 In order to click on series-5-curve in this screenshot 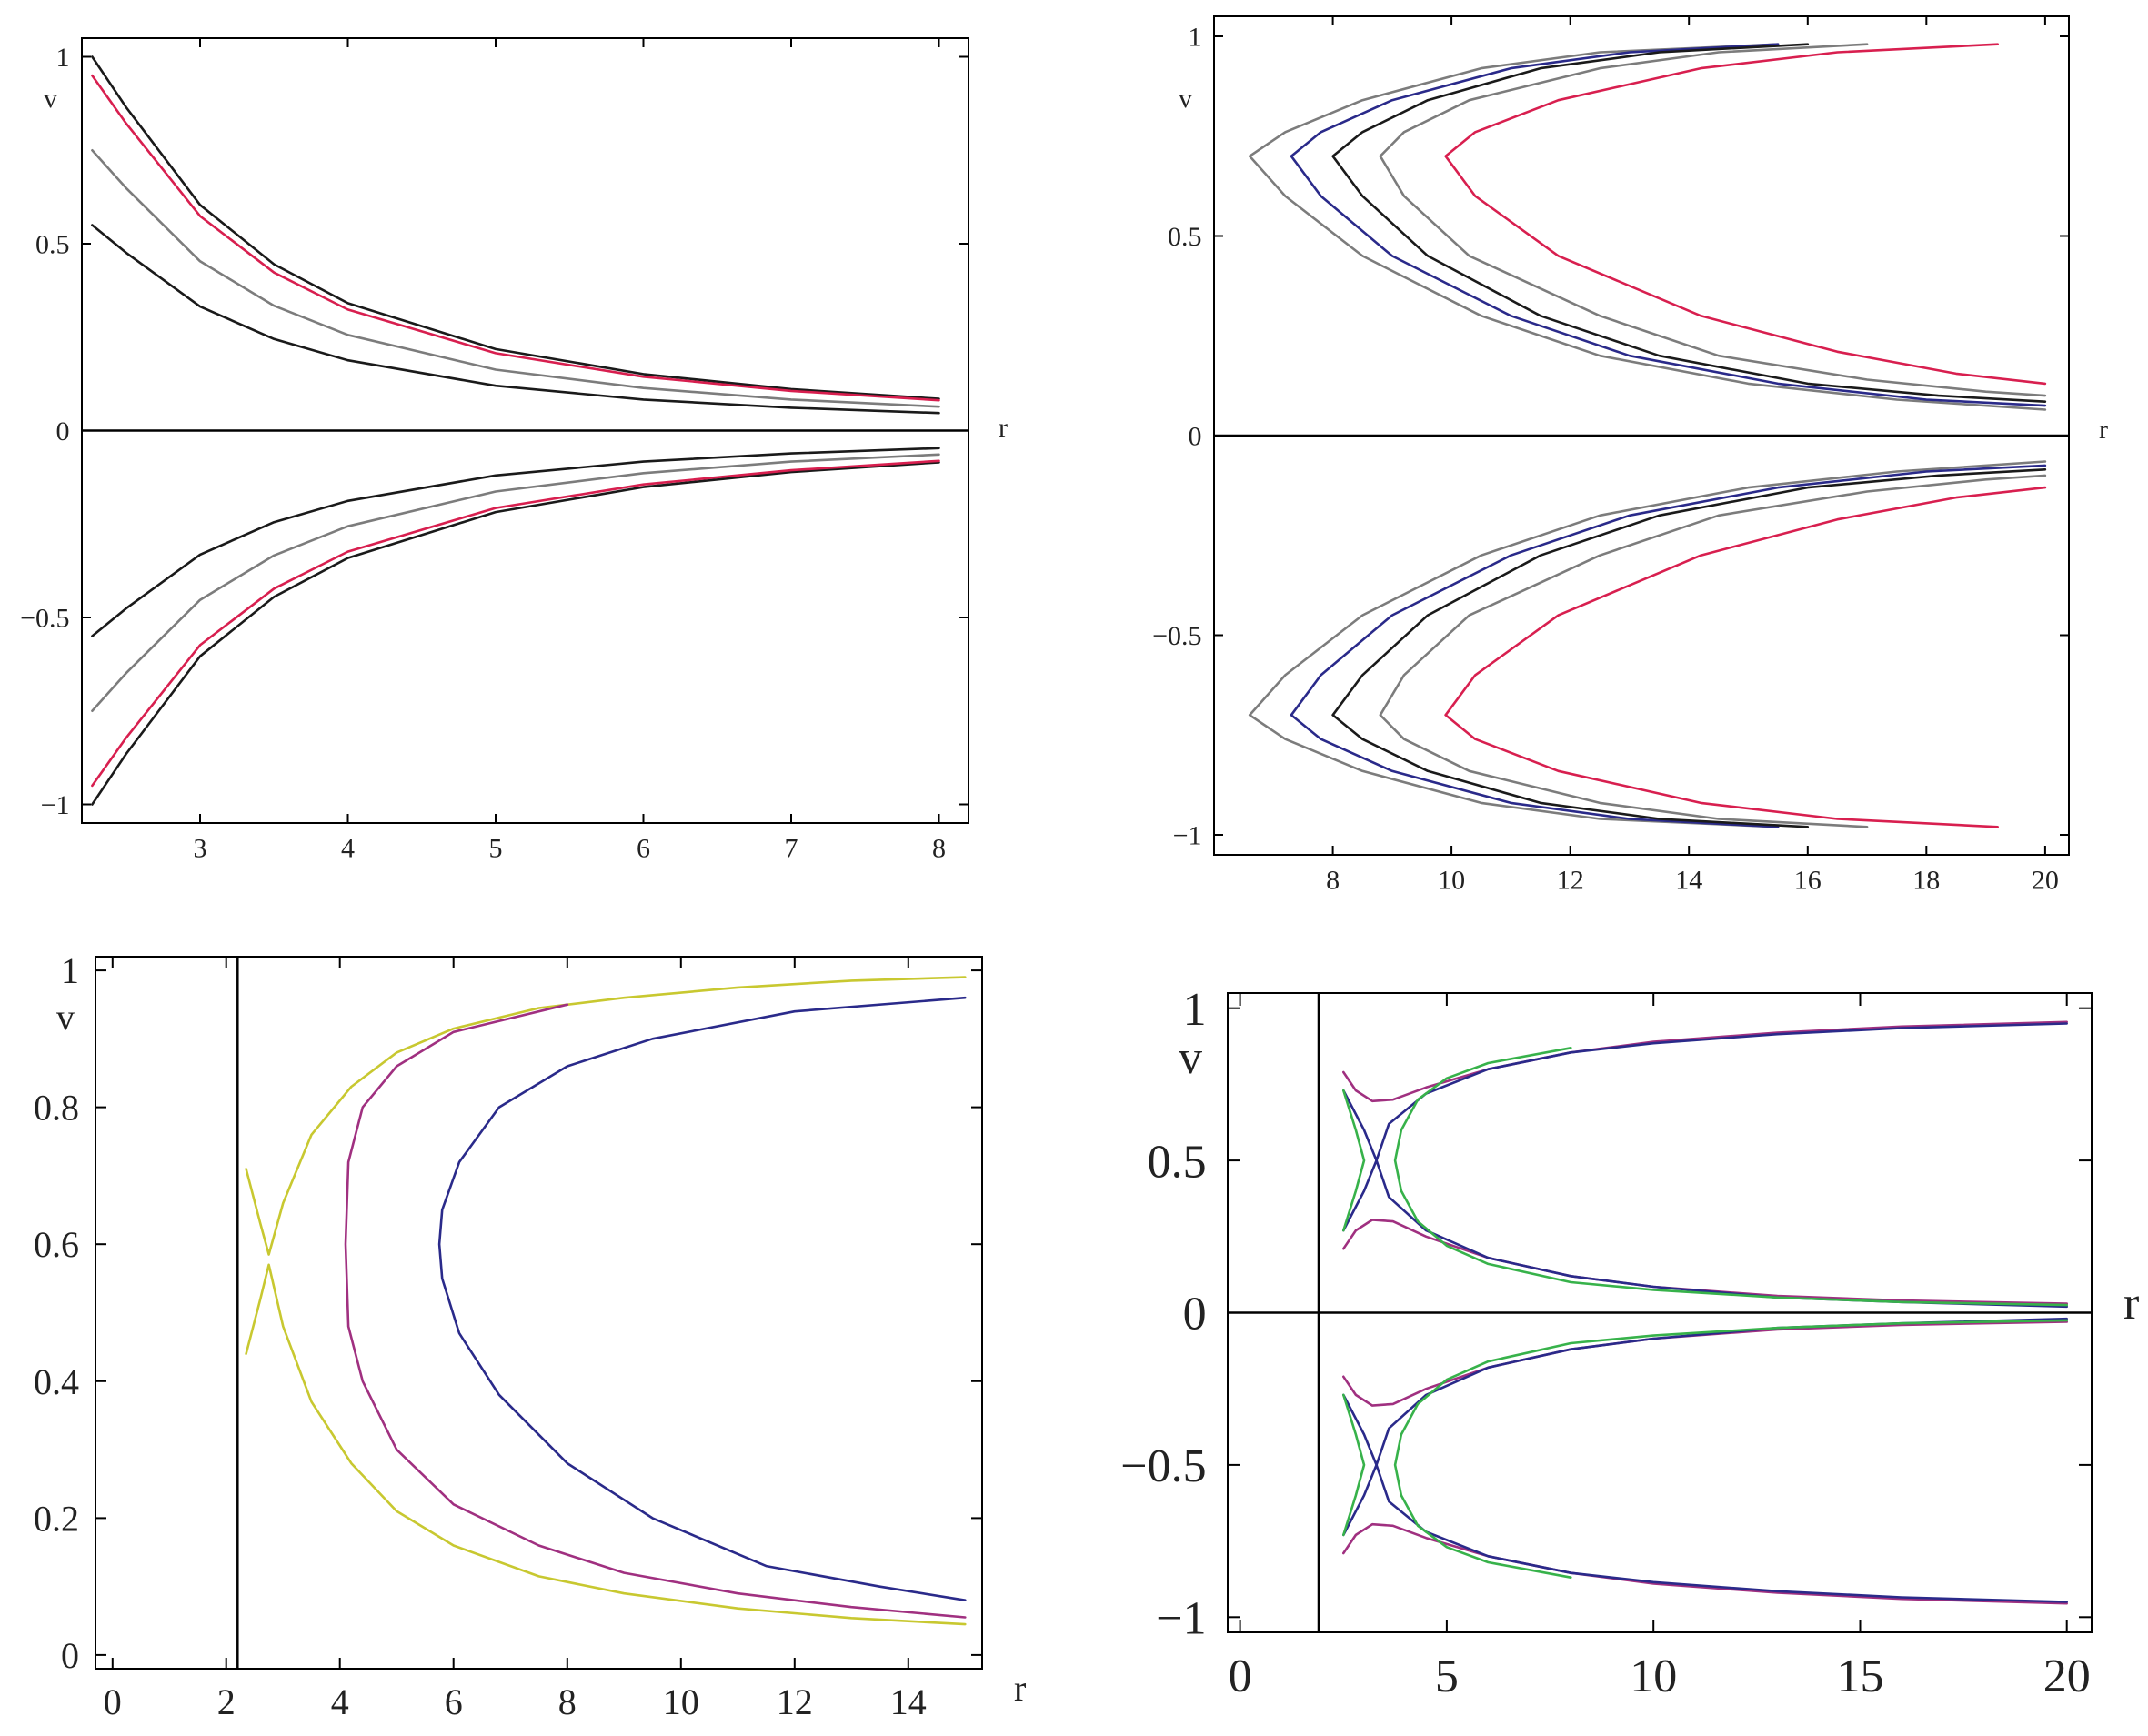, I will do `click(1354, 1160)`.